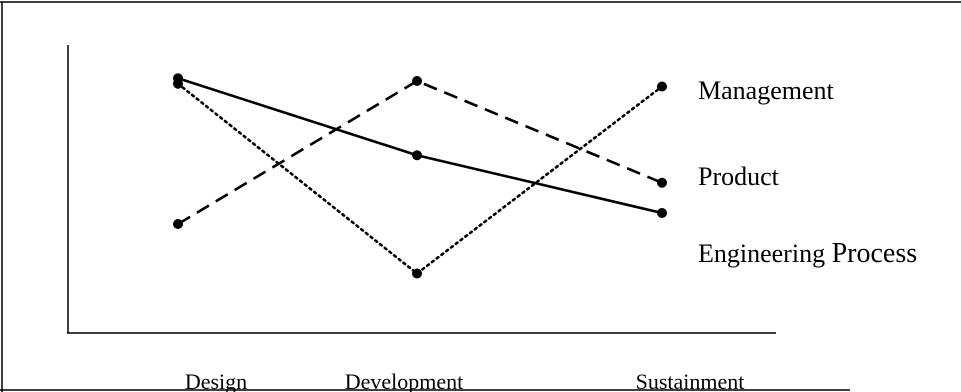 Image resolution: width=961 pixels, height=392 pixels. Describe the element at coordinates (766, 90) in the screenshot. I see `series-label-management: Management` at that location.